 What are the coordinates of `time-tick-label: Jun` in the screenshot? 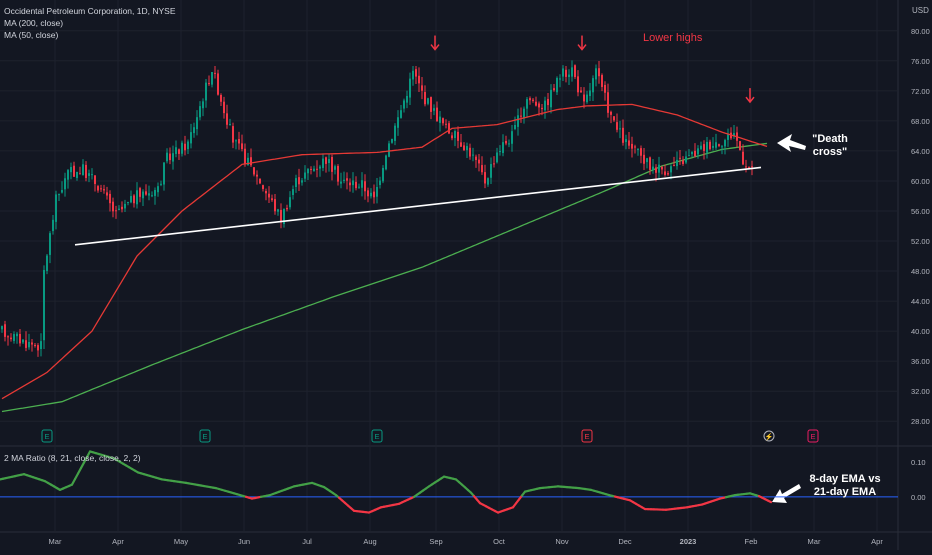 It's located at (244, 541).